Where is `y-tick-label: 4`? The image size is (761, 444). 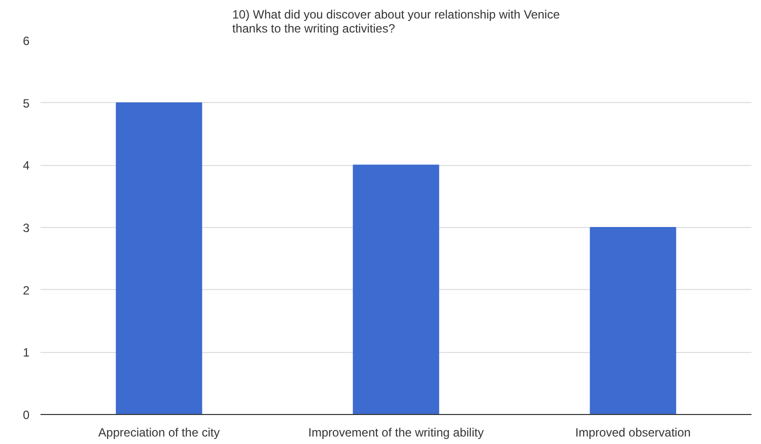
y-tick-label: 4 is located at coordinates (26, 165).